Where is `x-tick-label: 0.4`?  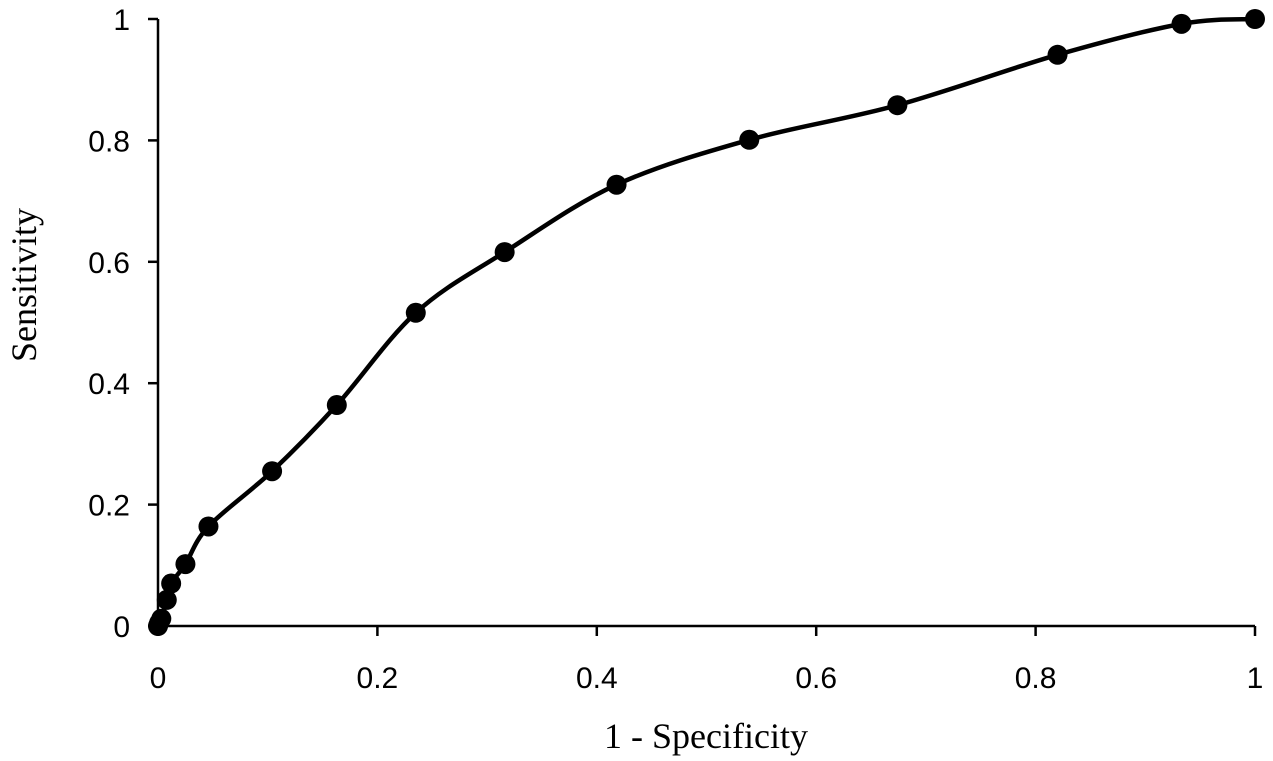
x-tick-label: 0.4 is located at coordinates (597, 678).